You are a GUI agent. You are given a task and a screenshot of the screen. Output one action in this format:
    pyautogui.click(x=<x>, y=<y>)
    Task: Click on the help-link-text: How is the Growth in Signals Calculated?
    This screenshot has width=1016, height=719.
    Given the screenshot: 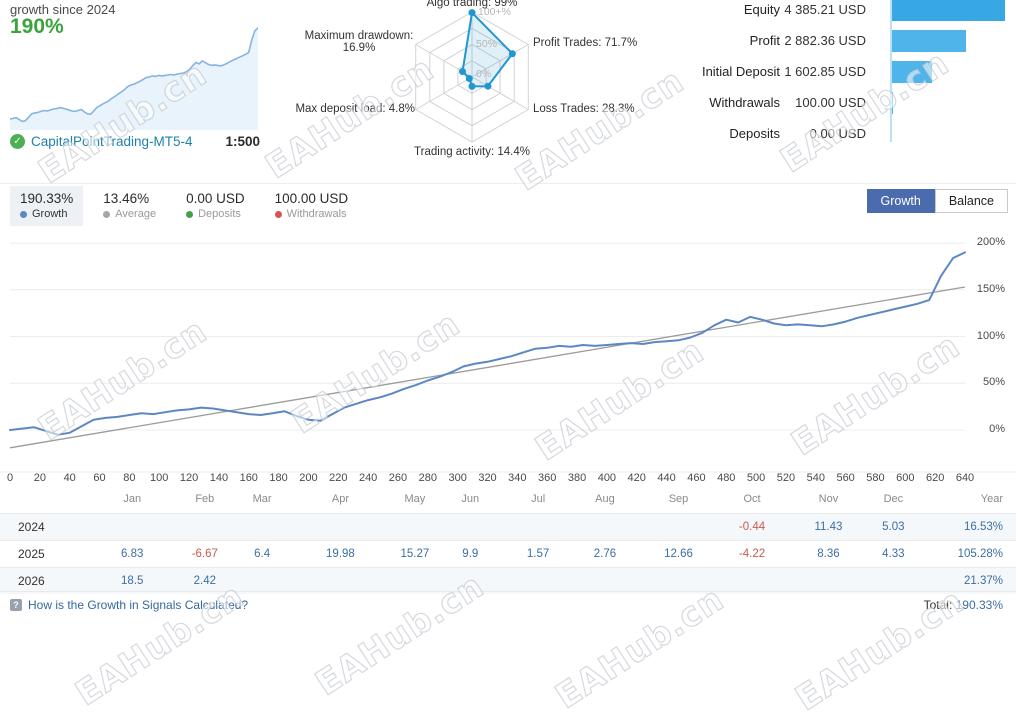 What is the action you would take?
    pyautogui.click(x=138, y=605)
    